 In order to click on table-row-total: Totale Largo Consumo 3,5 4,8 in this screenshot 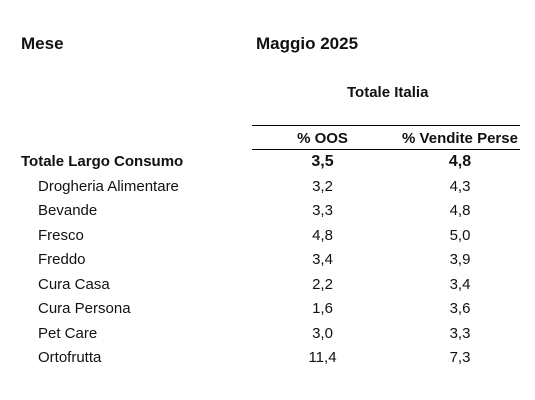, I will do `click(267, 165)`.